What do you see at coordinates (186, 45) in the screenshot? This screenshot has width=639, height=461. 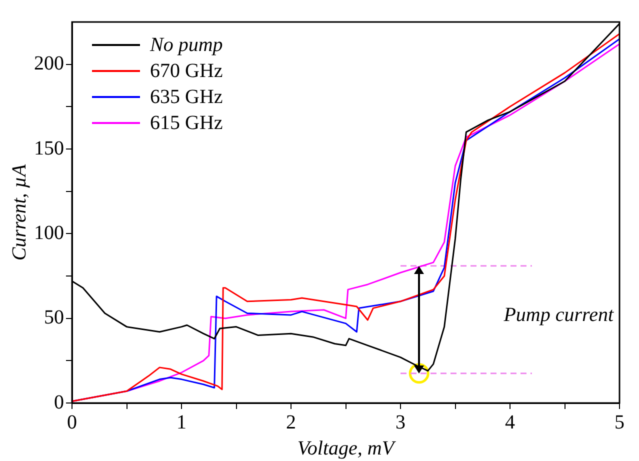 I see `legend-label: No pump` at bounding box center [186, 45].